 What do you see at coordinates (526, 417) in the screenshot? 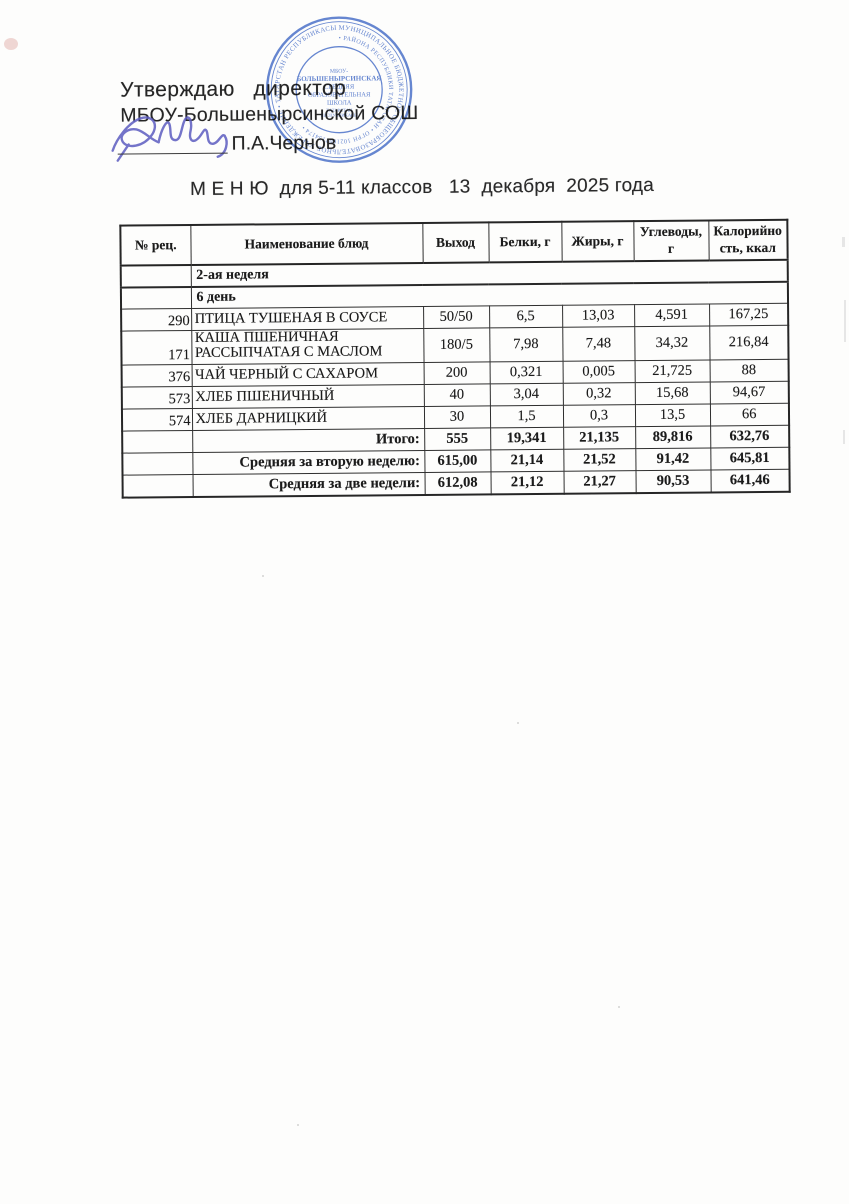
I see `protein-cell: 1,5` at bounding box center [526, 417].